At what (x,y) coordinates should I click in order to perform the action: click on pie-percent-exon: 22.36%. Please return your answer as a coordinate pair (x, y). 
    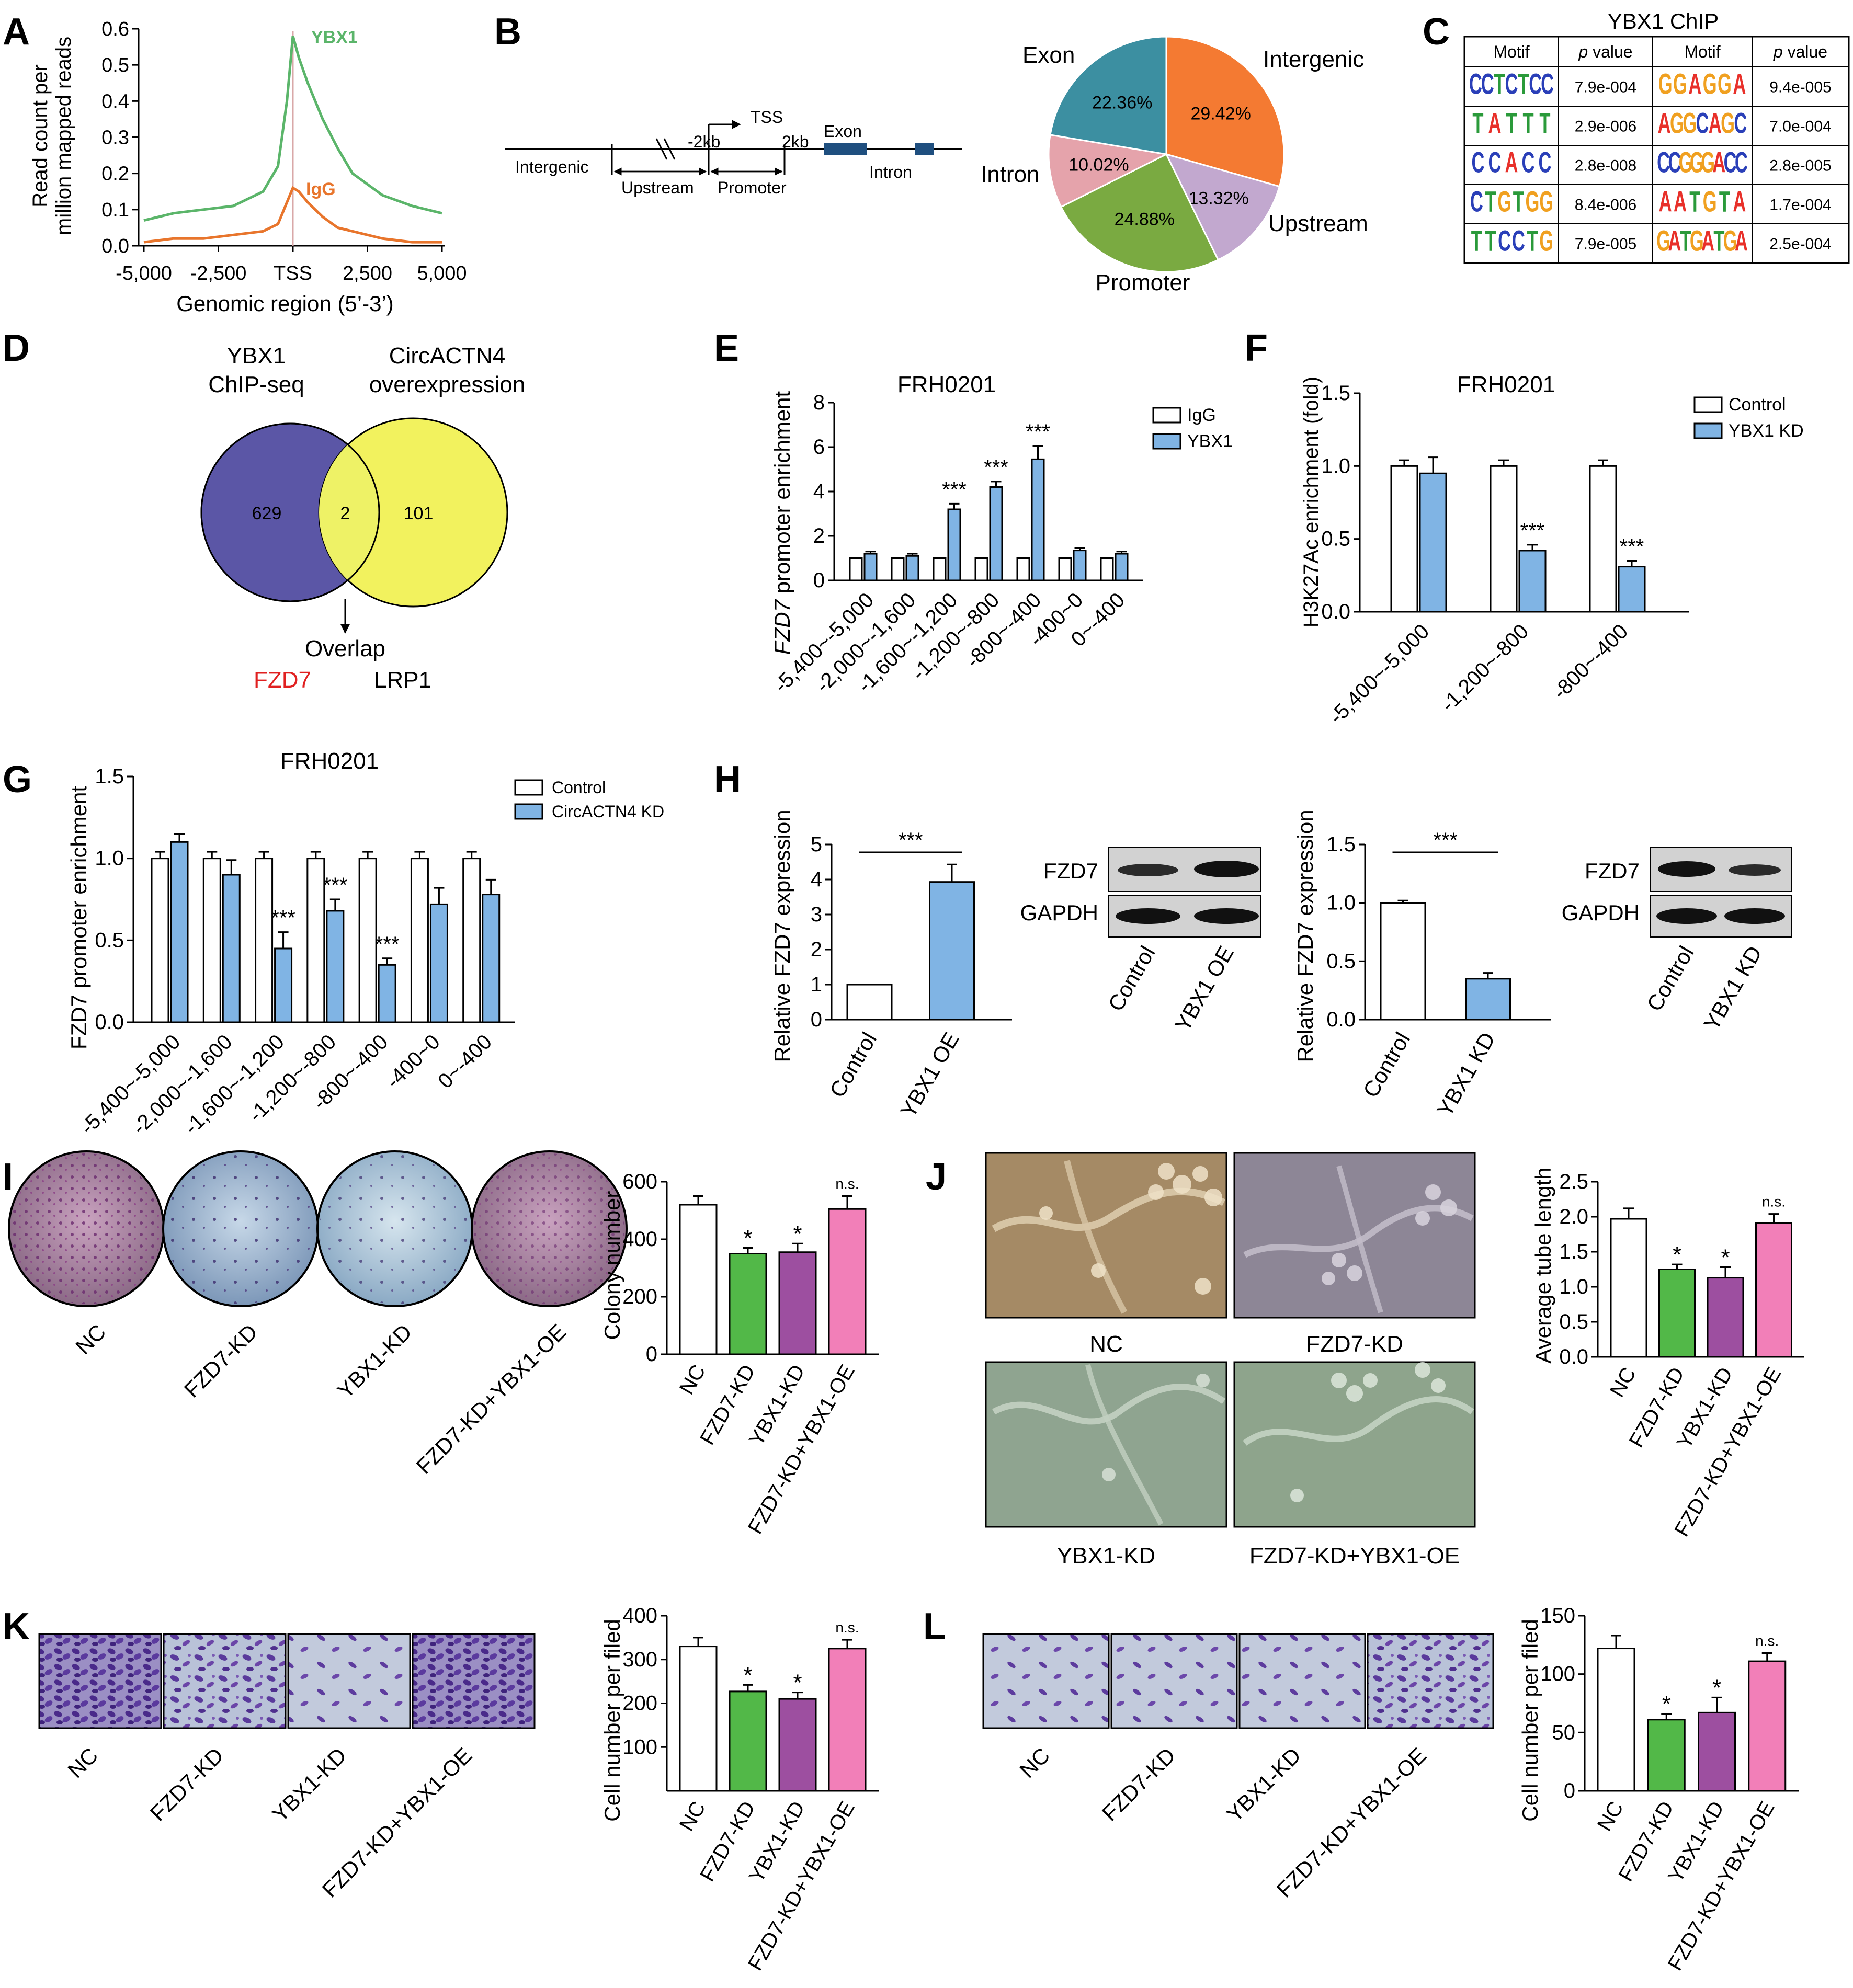
    Looking at the image, I should click on (1122, 102).